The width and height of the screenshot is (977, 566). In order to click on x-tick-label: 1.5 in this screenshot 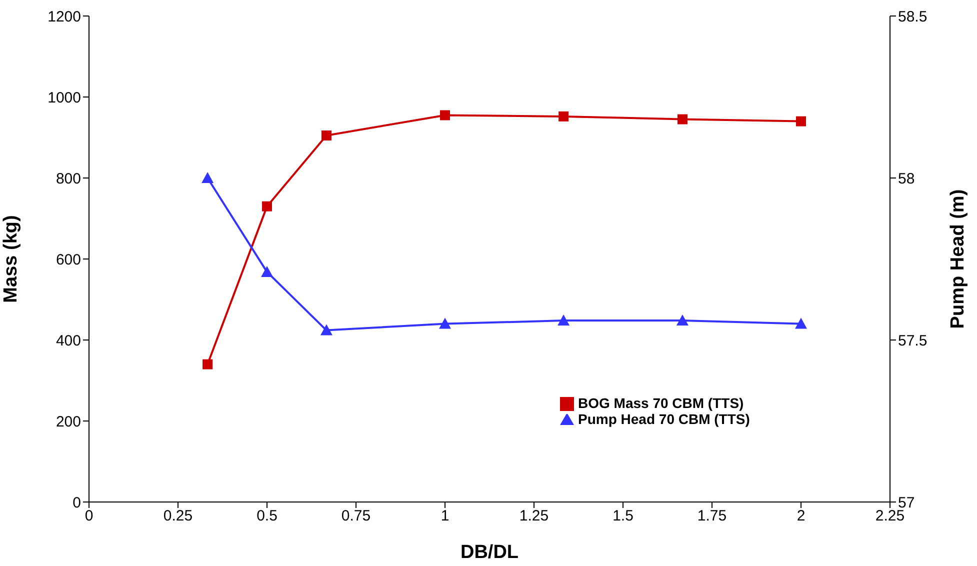, I will do `click(623, 516)`.